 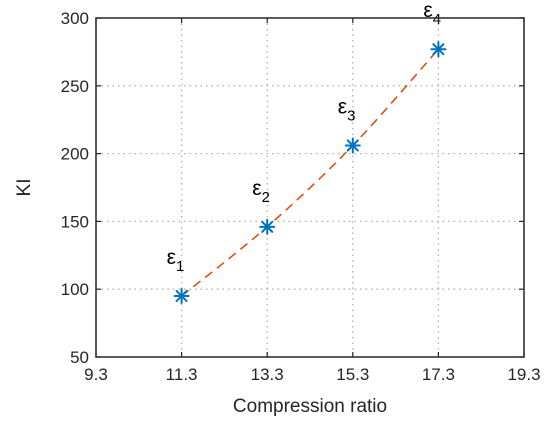 I want to click on y-tick-label: 150, so click(x=75, y=221).